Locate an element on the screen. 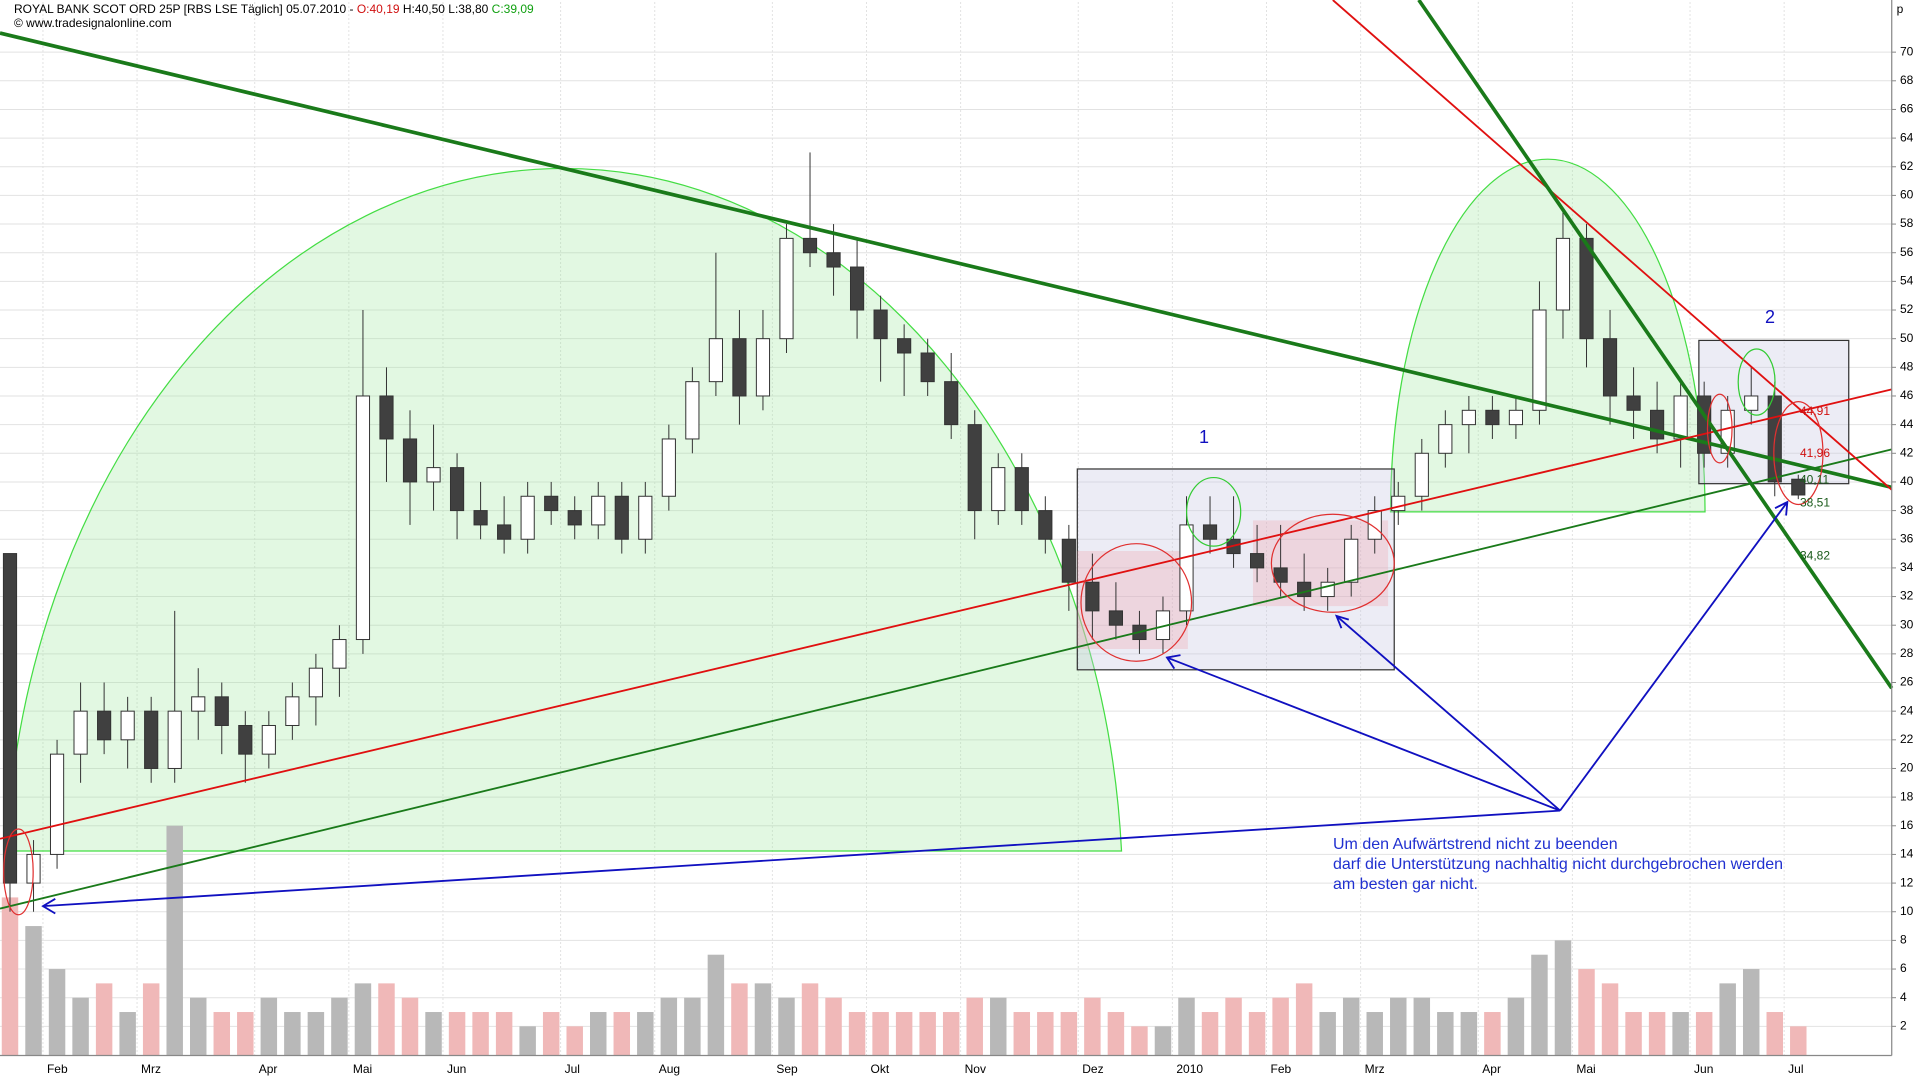  annotation: 2 is located at coordinates (1770, 317).